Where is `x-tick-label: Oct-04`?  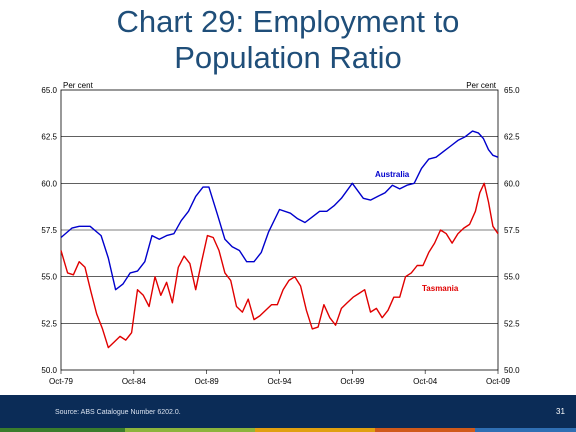
x-tick-label: Oct-04 is located at coordinates (425, 381).